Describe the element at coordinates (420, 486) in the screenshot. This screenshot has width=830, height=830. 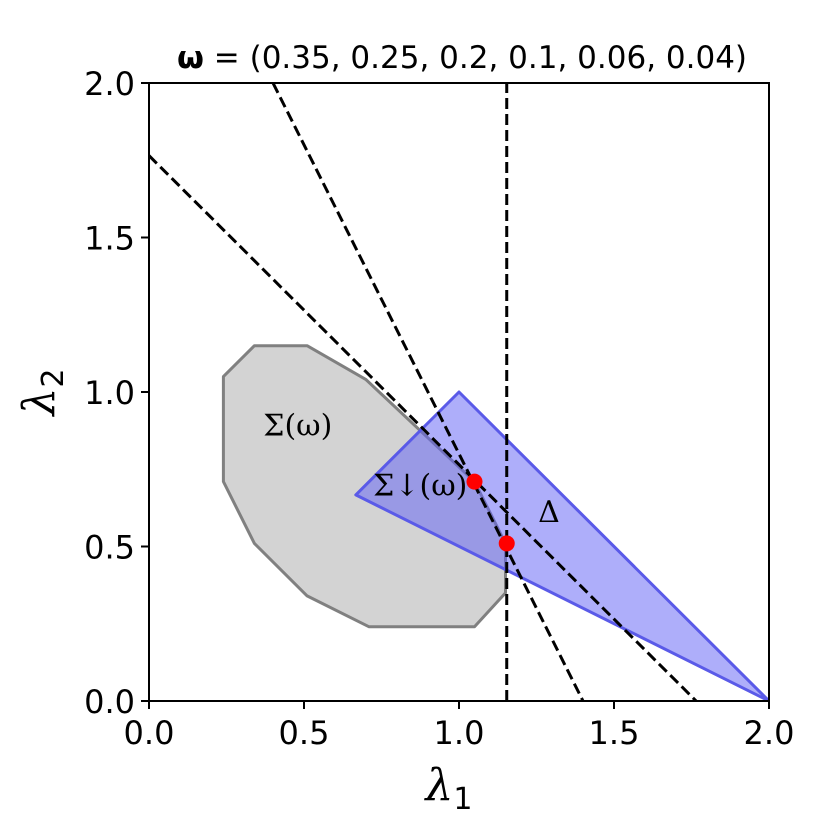
I see `label-sigma-down: Σ↓(ω)` at that location.